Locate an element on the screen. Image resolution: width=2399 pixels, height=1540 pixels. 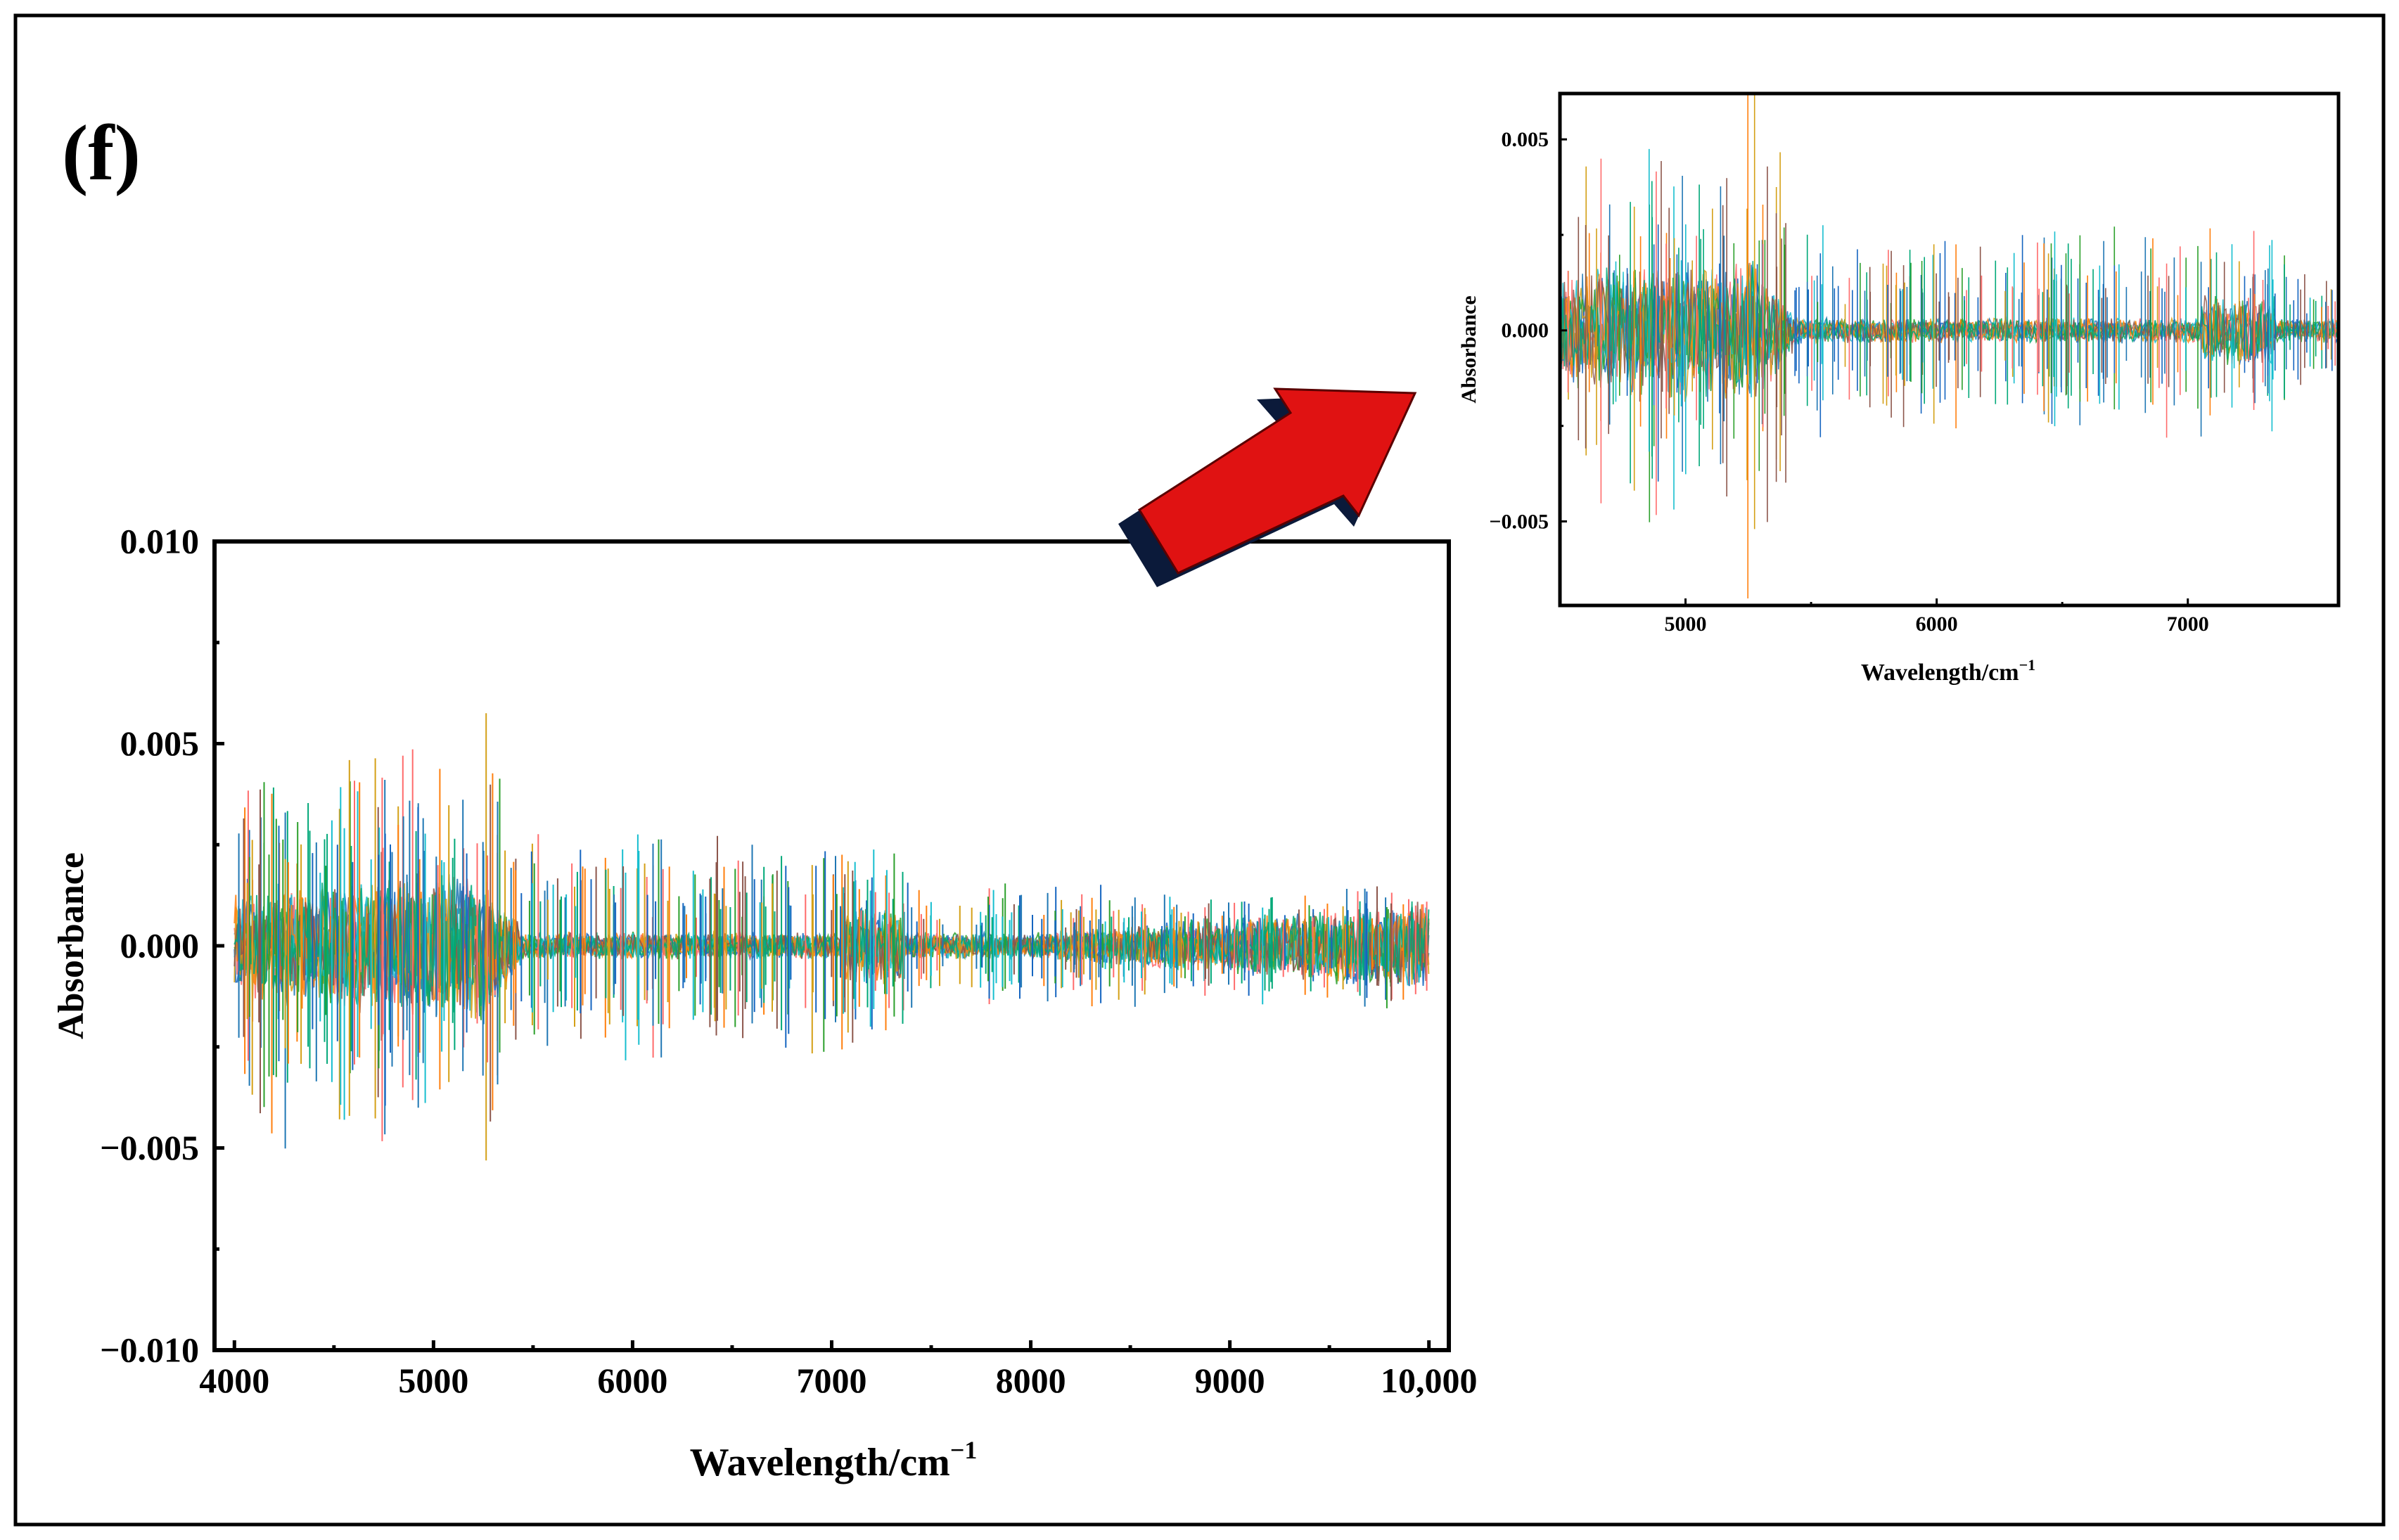
main-x-axis-label-sup: −1 is located at coordinates (964, 1450).